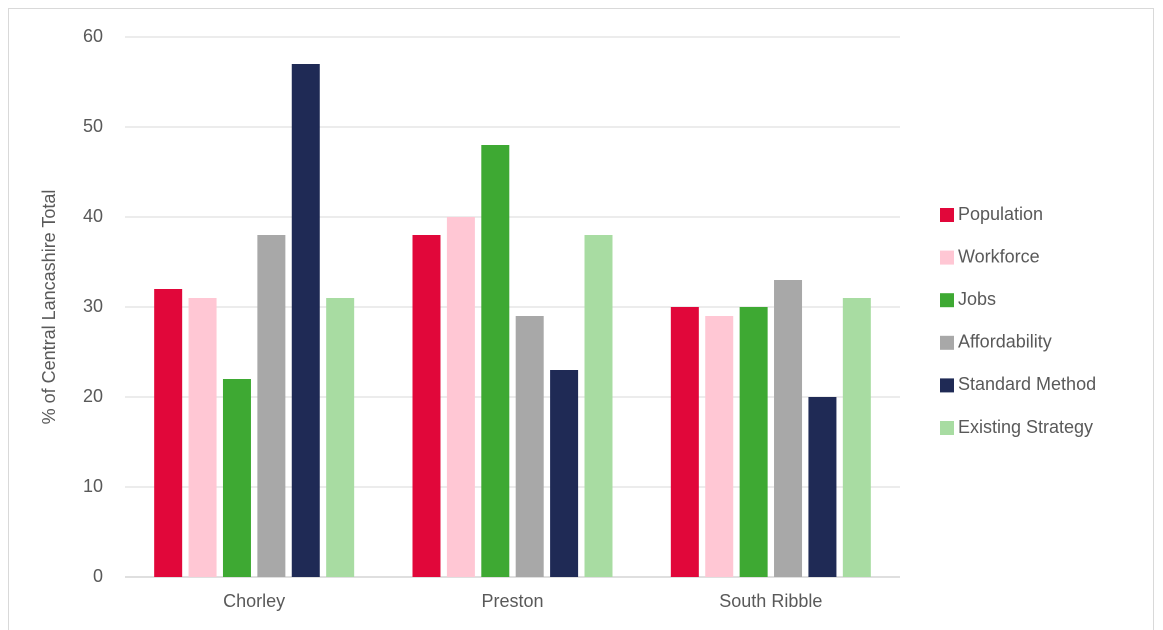 Image resolution: width=1163 pixels, height=630 pixels. I want to click on y-tick-label: 20, so click(93, 396).